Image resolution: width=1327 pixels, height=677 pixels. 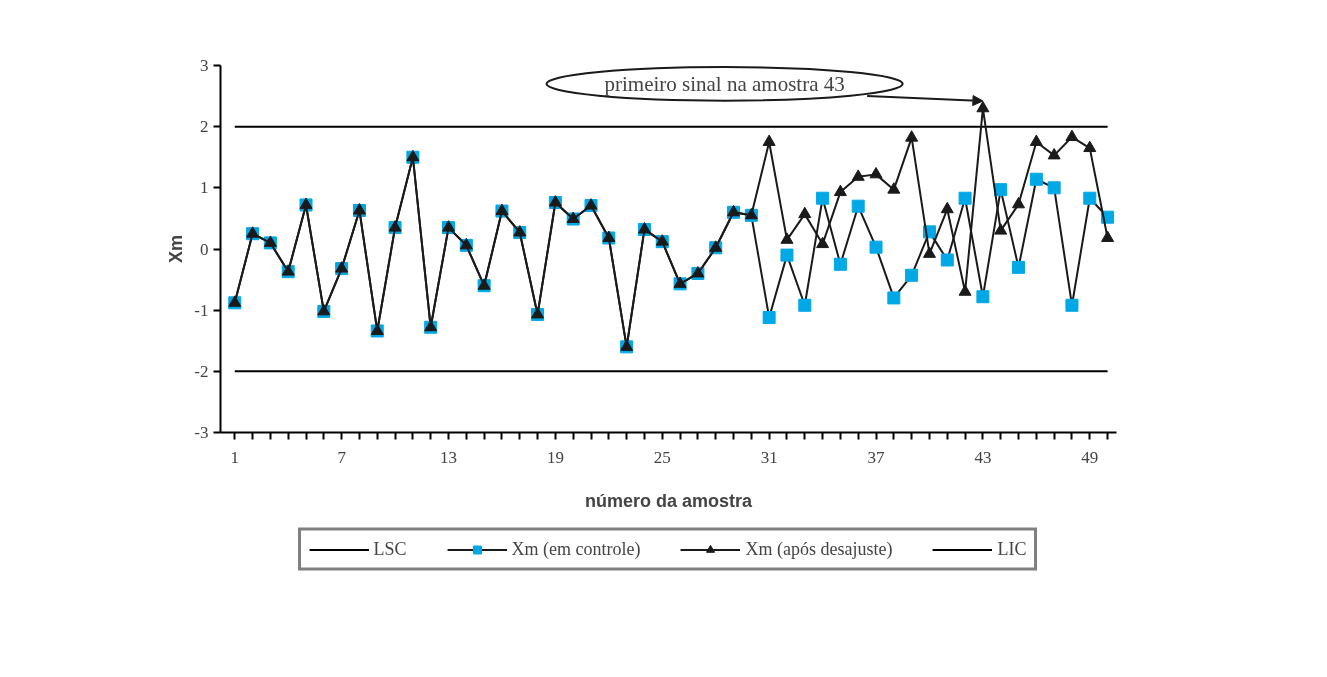 I want to click on x-tick-label: 19, so click(x=555, y=457).